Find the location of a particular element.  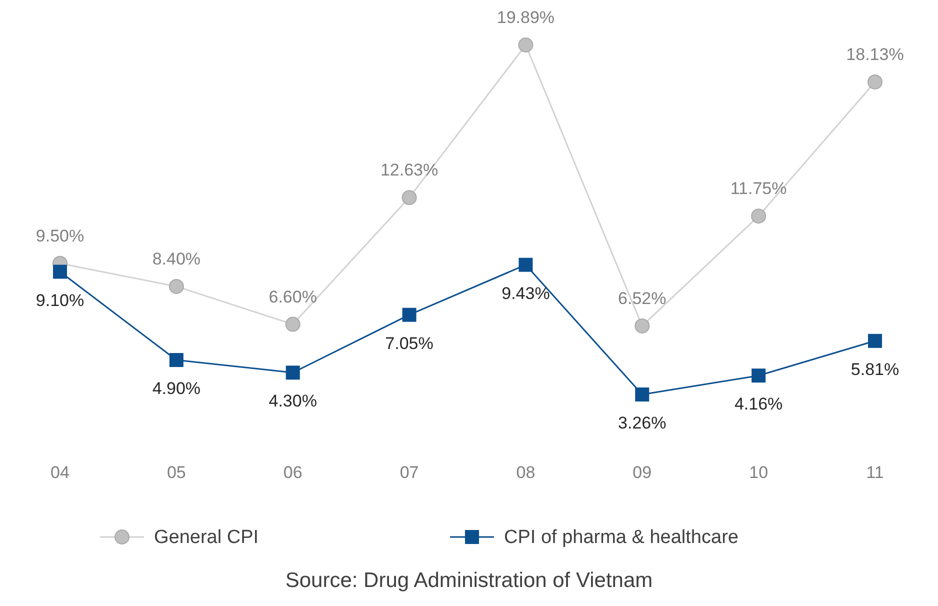

data-label: 7.05% is located at coordinates (409, 343).